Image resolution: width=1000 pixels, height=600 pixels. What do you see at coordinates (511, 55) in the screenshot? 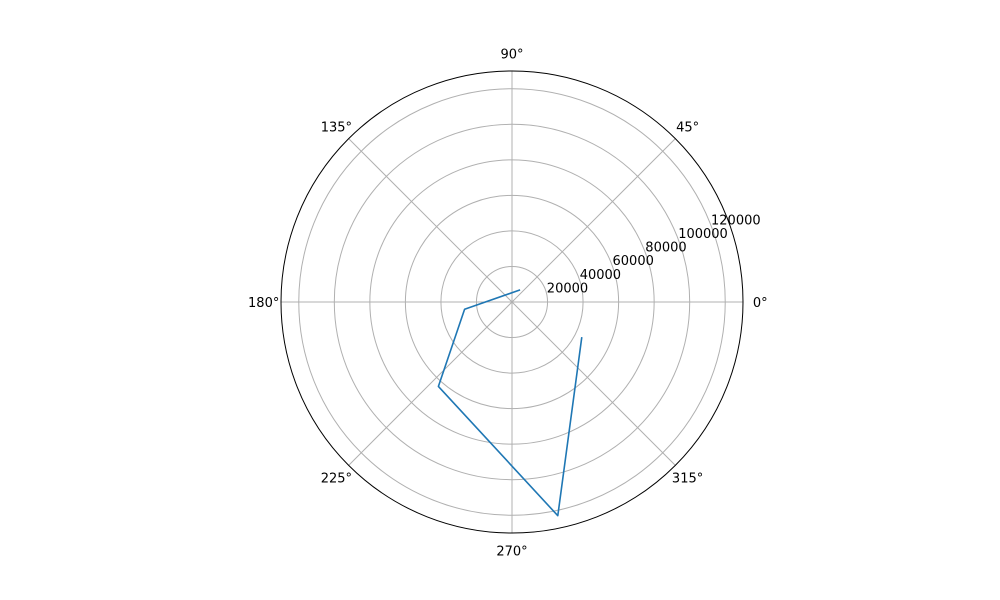
I see `angular-tick-label: 90°` at bounding box center [511, 55].